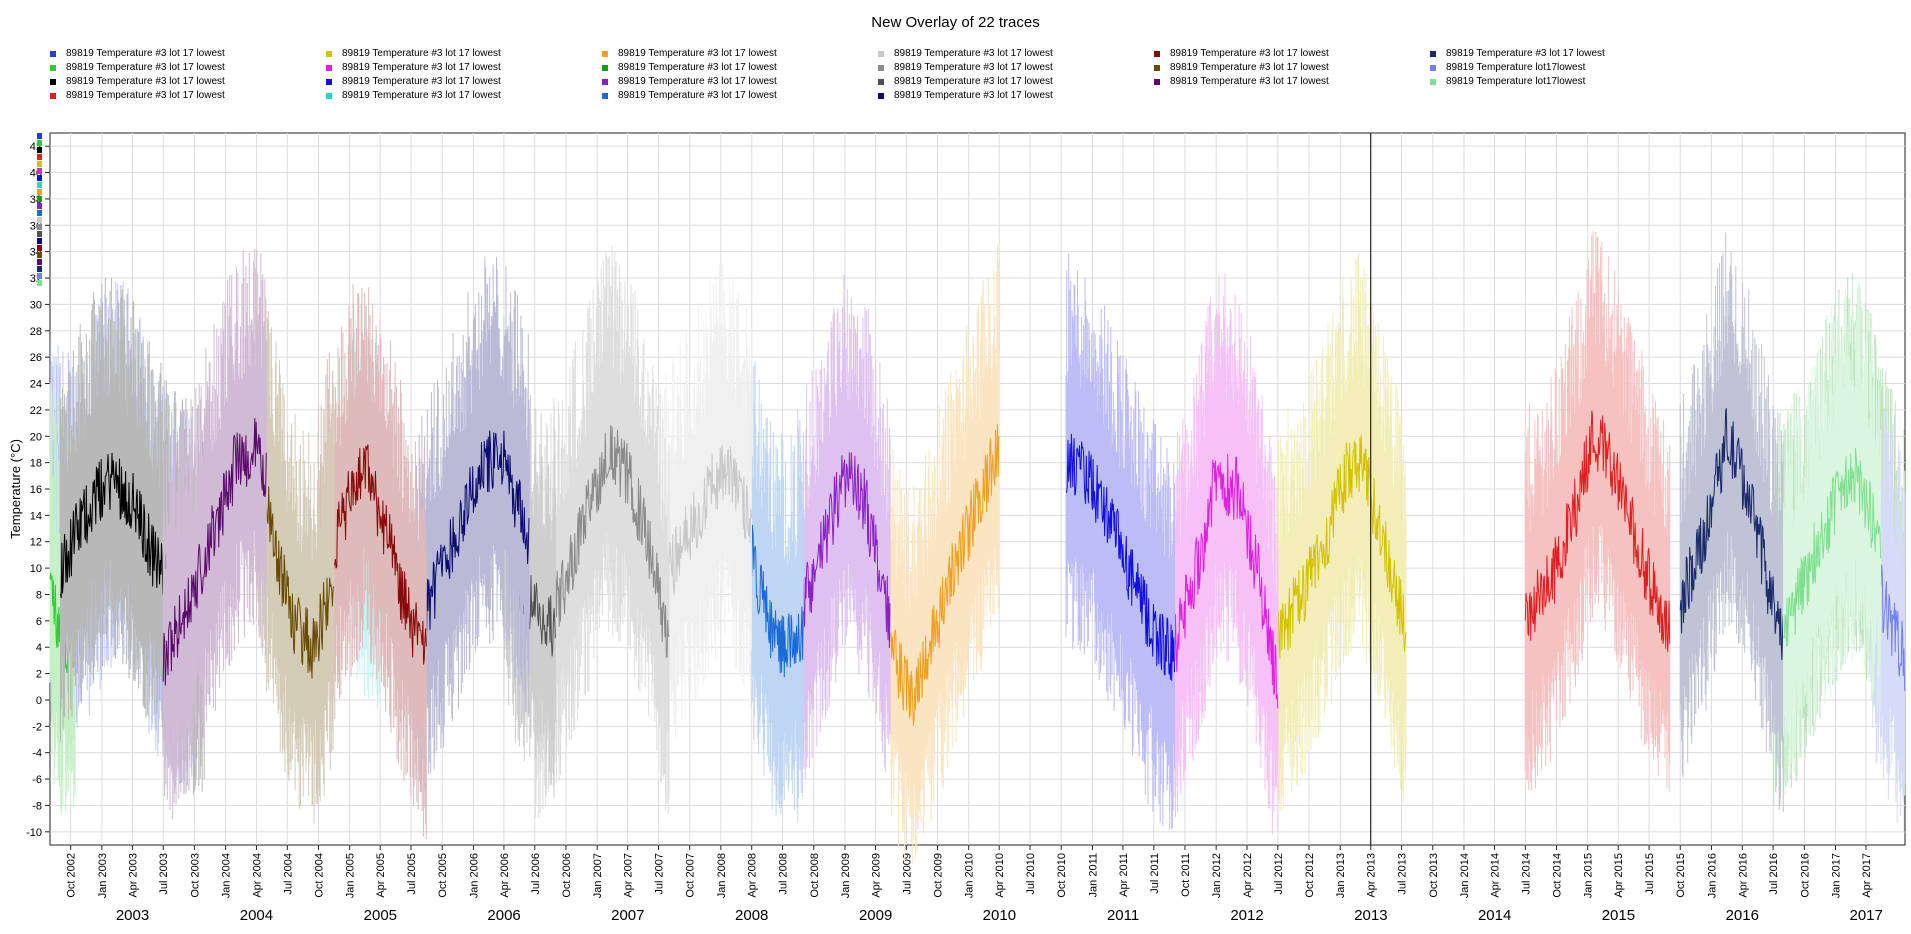 The height and width of the screenshot is (934, 1911). Describe the element at coordinates (39, 595) in the screenshot. I see `y-tick-label: 8` at that location.